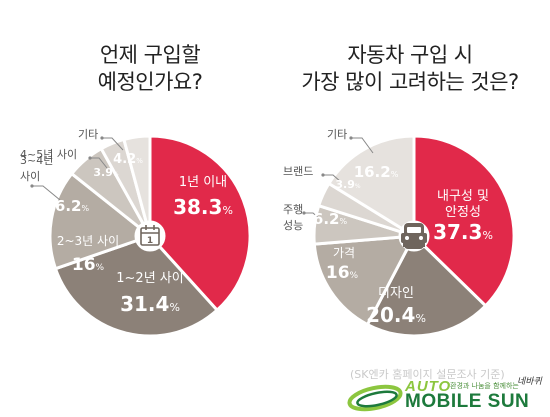  What do you see at coordinates (410, 55) in the screenshot?
I see `chart-2-title-line-1: 자동차 구입 시` at bounding box center [410, 55].